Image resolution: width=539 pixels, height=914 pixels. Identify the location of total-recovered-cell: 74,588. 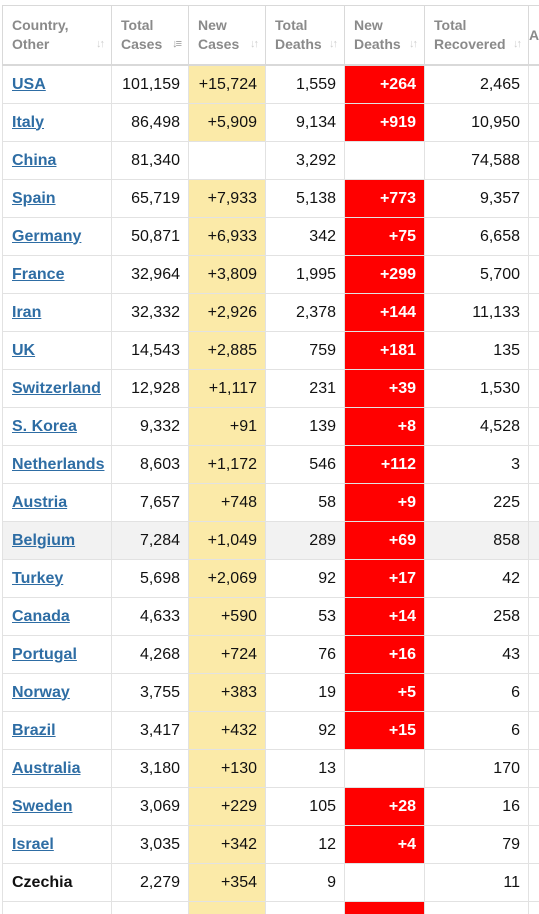
(476, 160).